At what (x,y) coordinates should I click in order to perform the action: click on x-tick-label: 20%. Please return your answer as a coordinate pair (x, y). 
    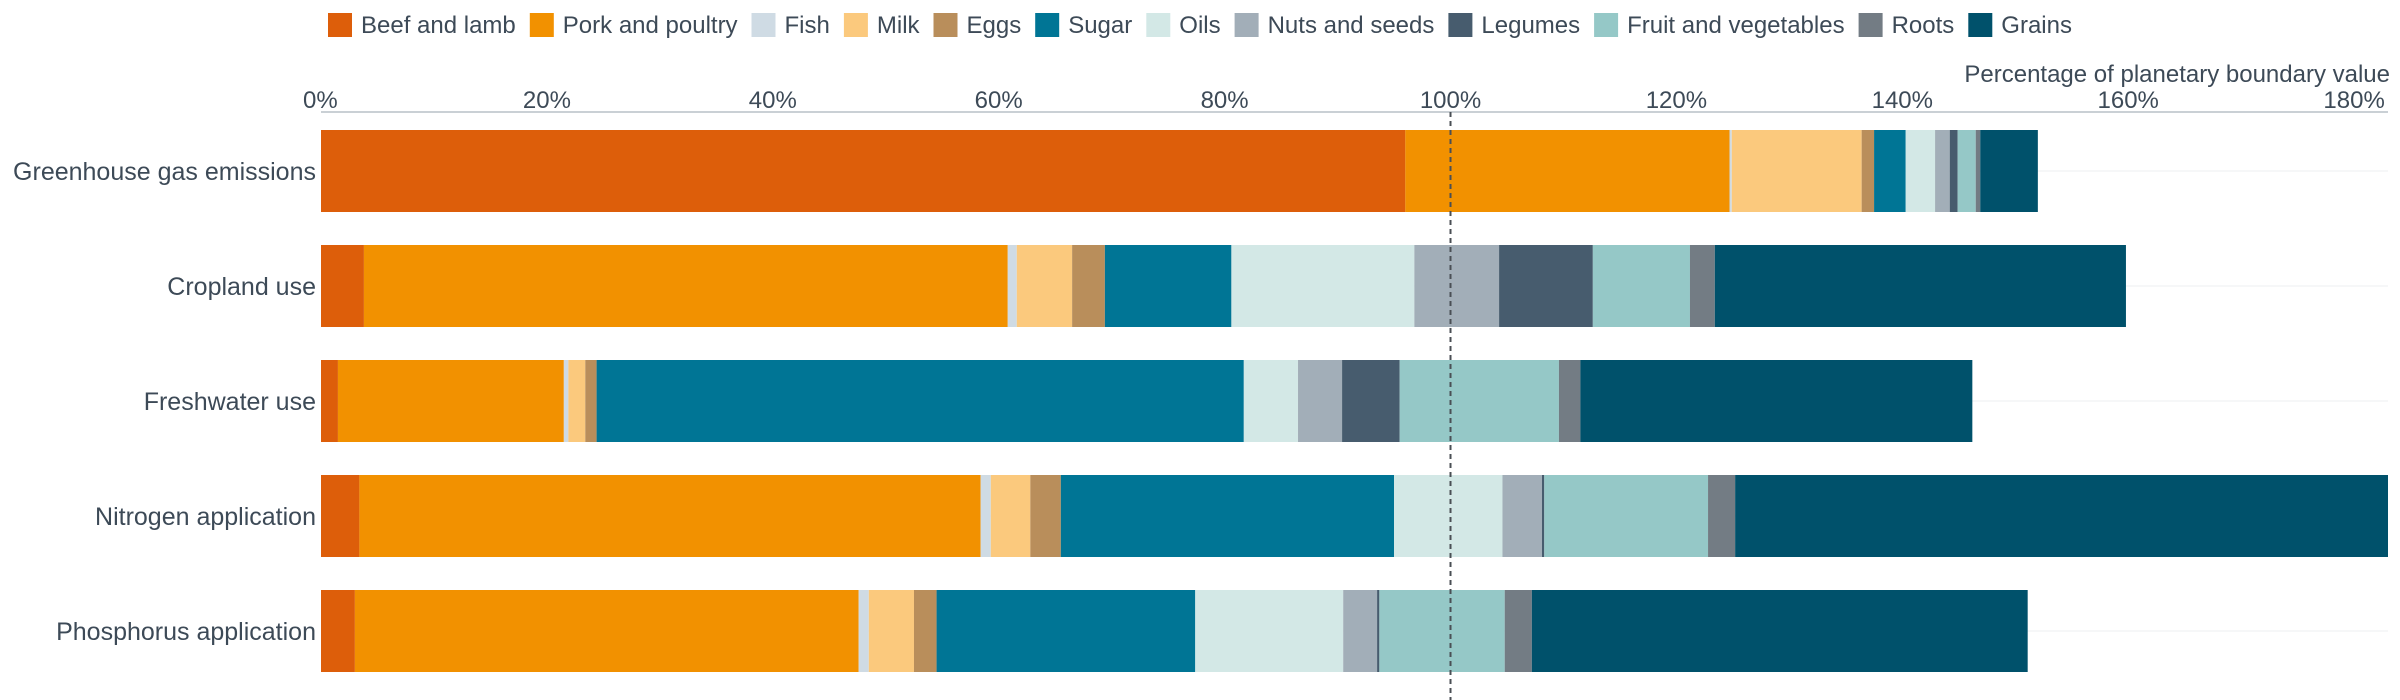
    Looking at the image, I should click on (547, 100).